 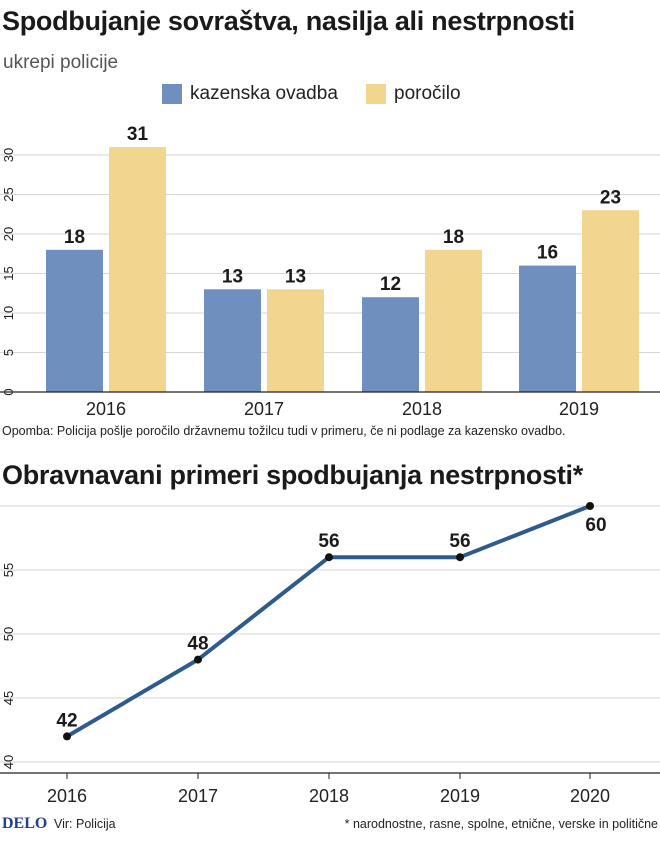 I want to click on x-tick-label: 2020, so click(x=590, y=796).